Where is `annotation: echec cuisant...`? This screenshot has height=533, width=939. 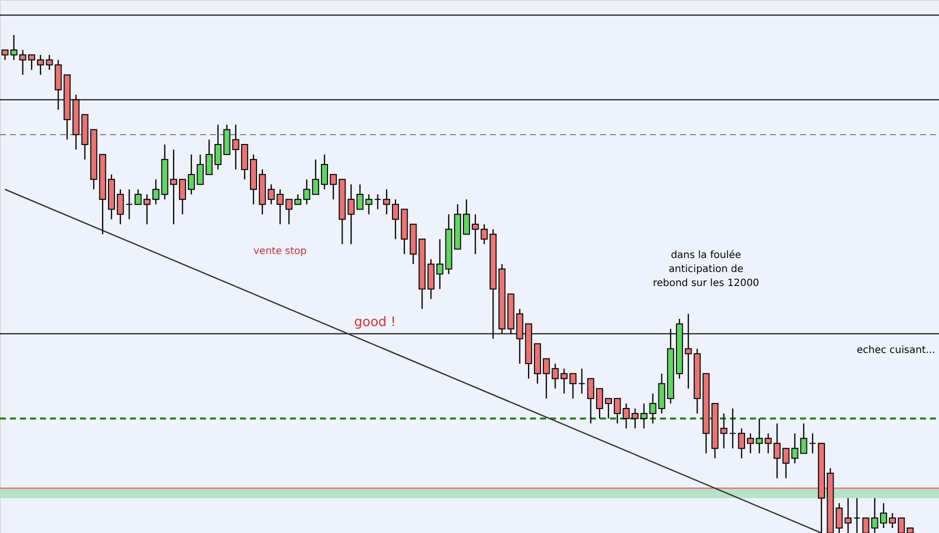 annotation: echec cuisant... is located at coordinates (896, 350).